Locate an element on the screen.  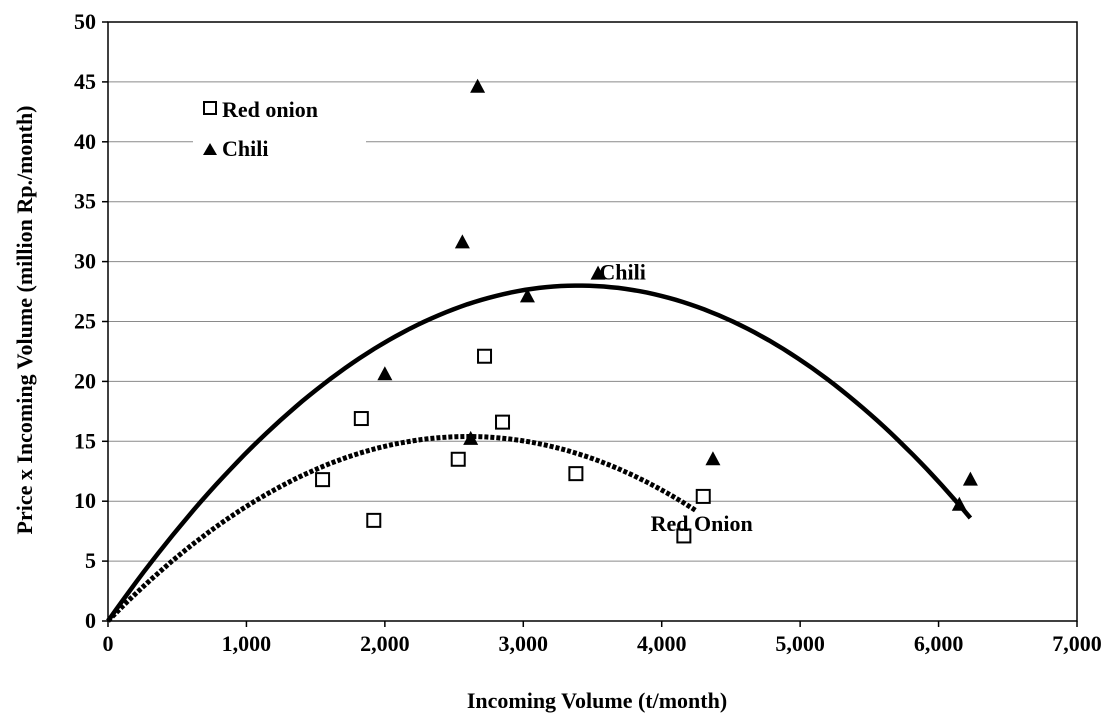
y-tick-label: 30 is located at coordinates (85, 261).